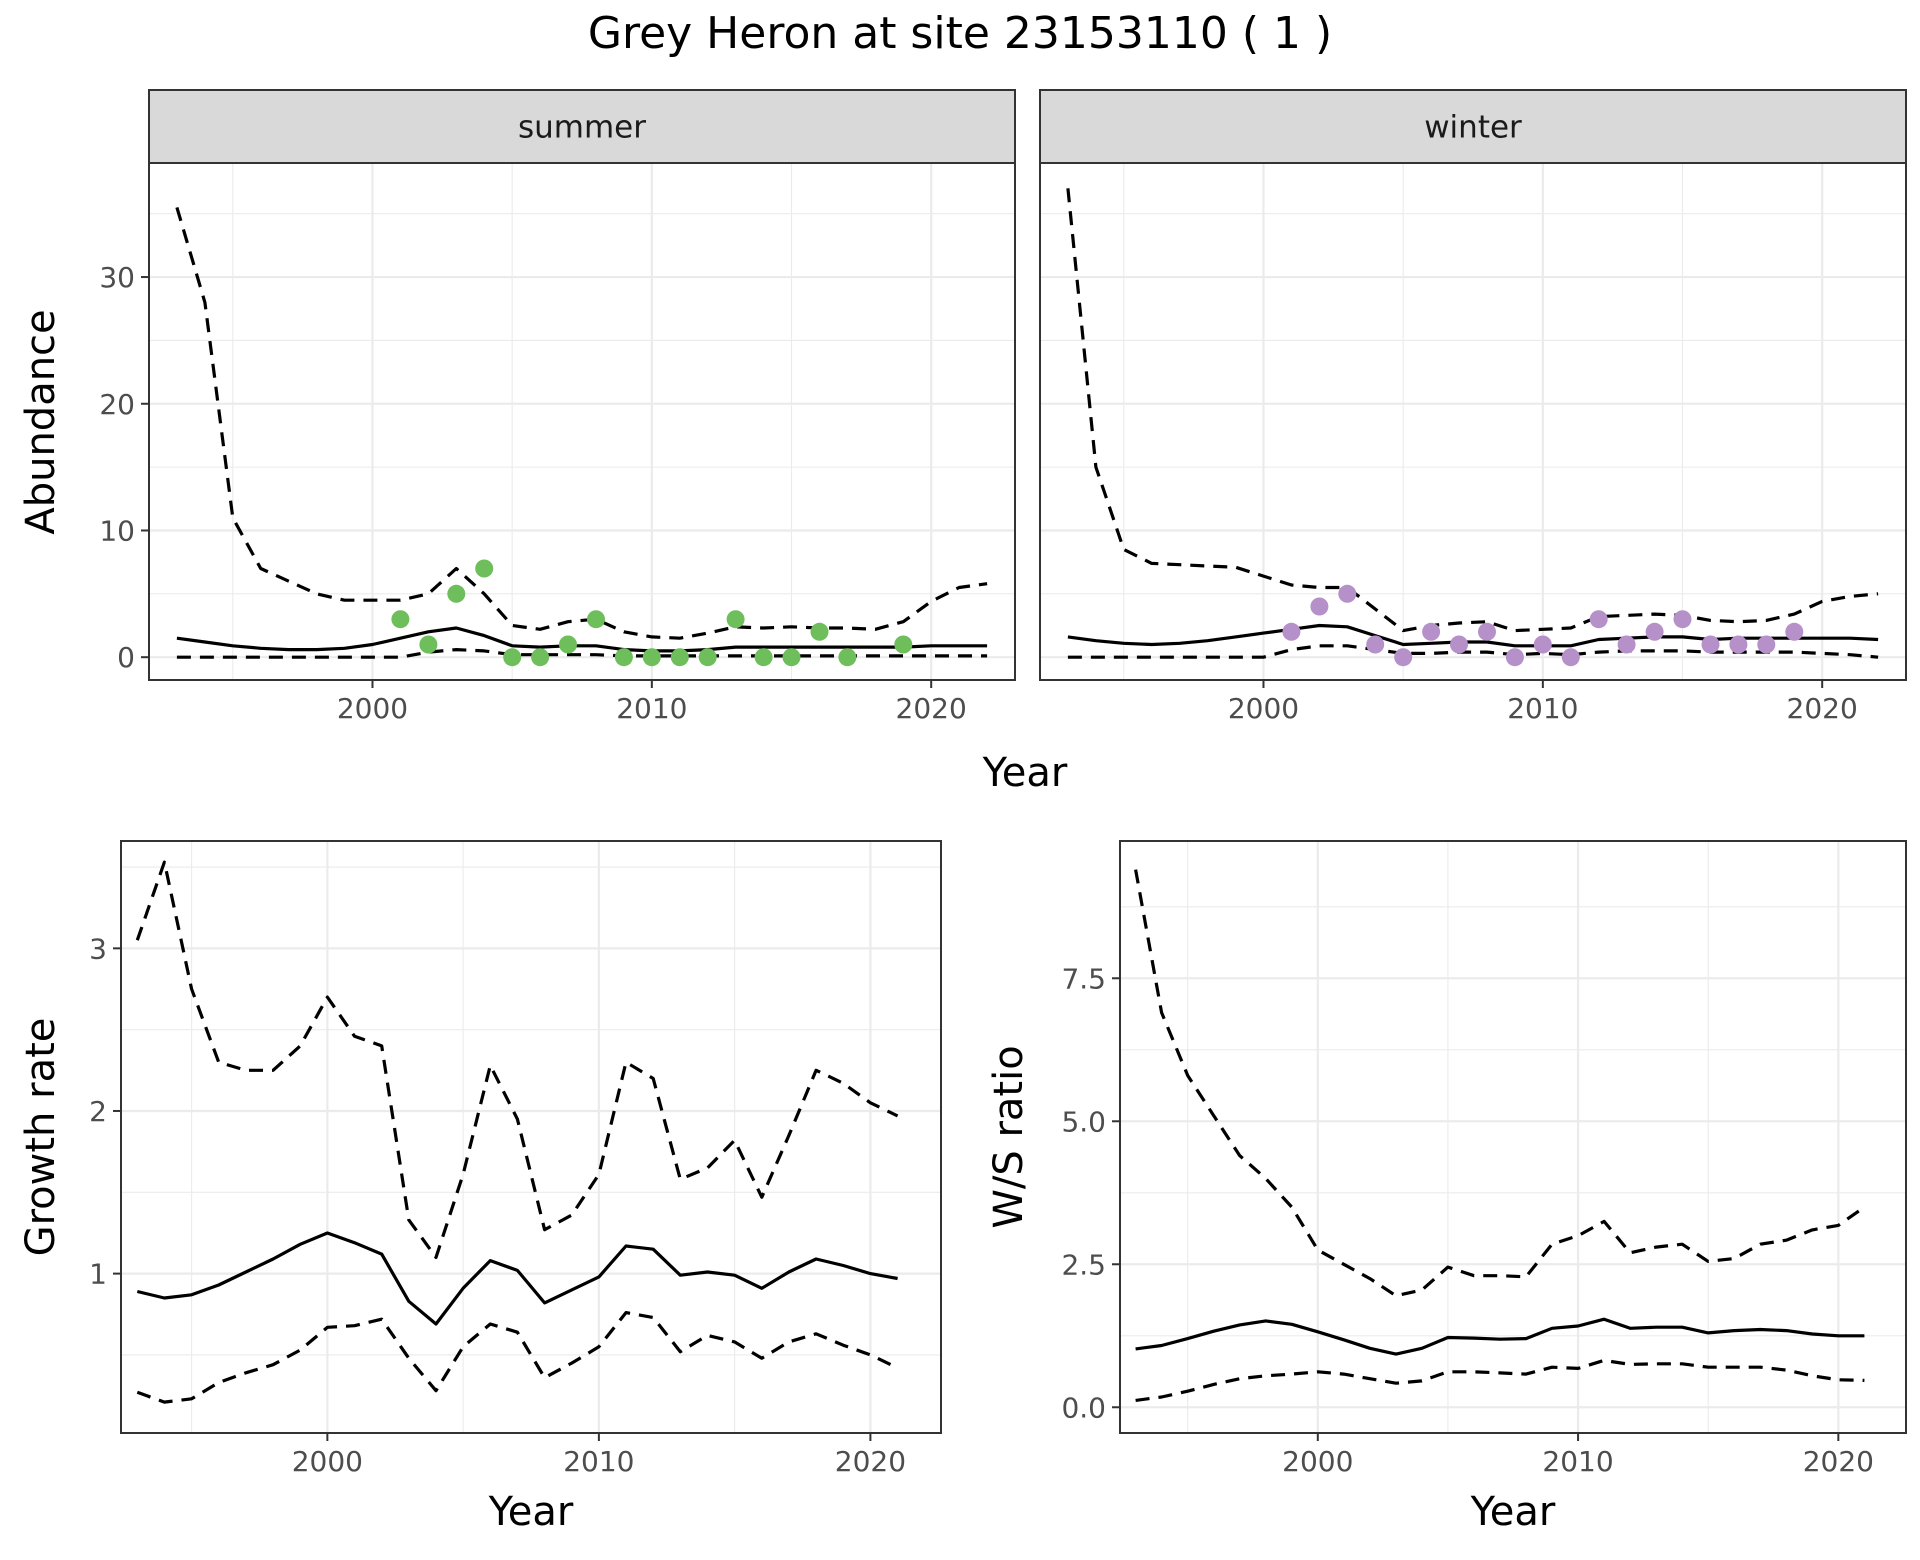 The image size is (1920, 1560). I want to click on y-axis-title: W/S ratio, so click(1009, 1136).